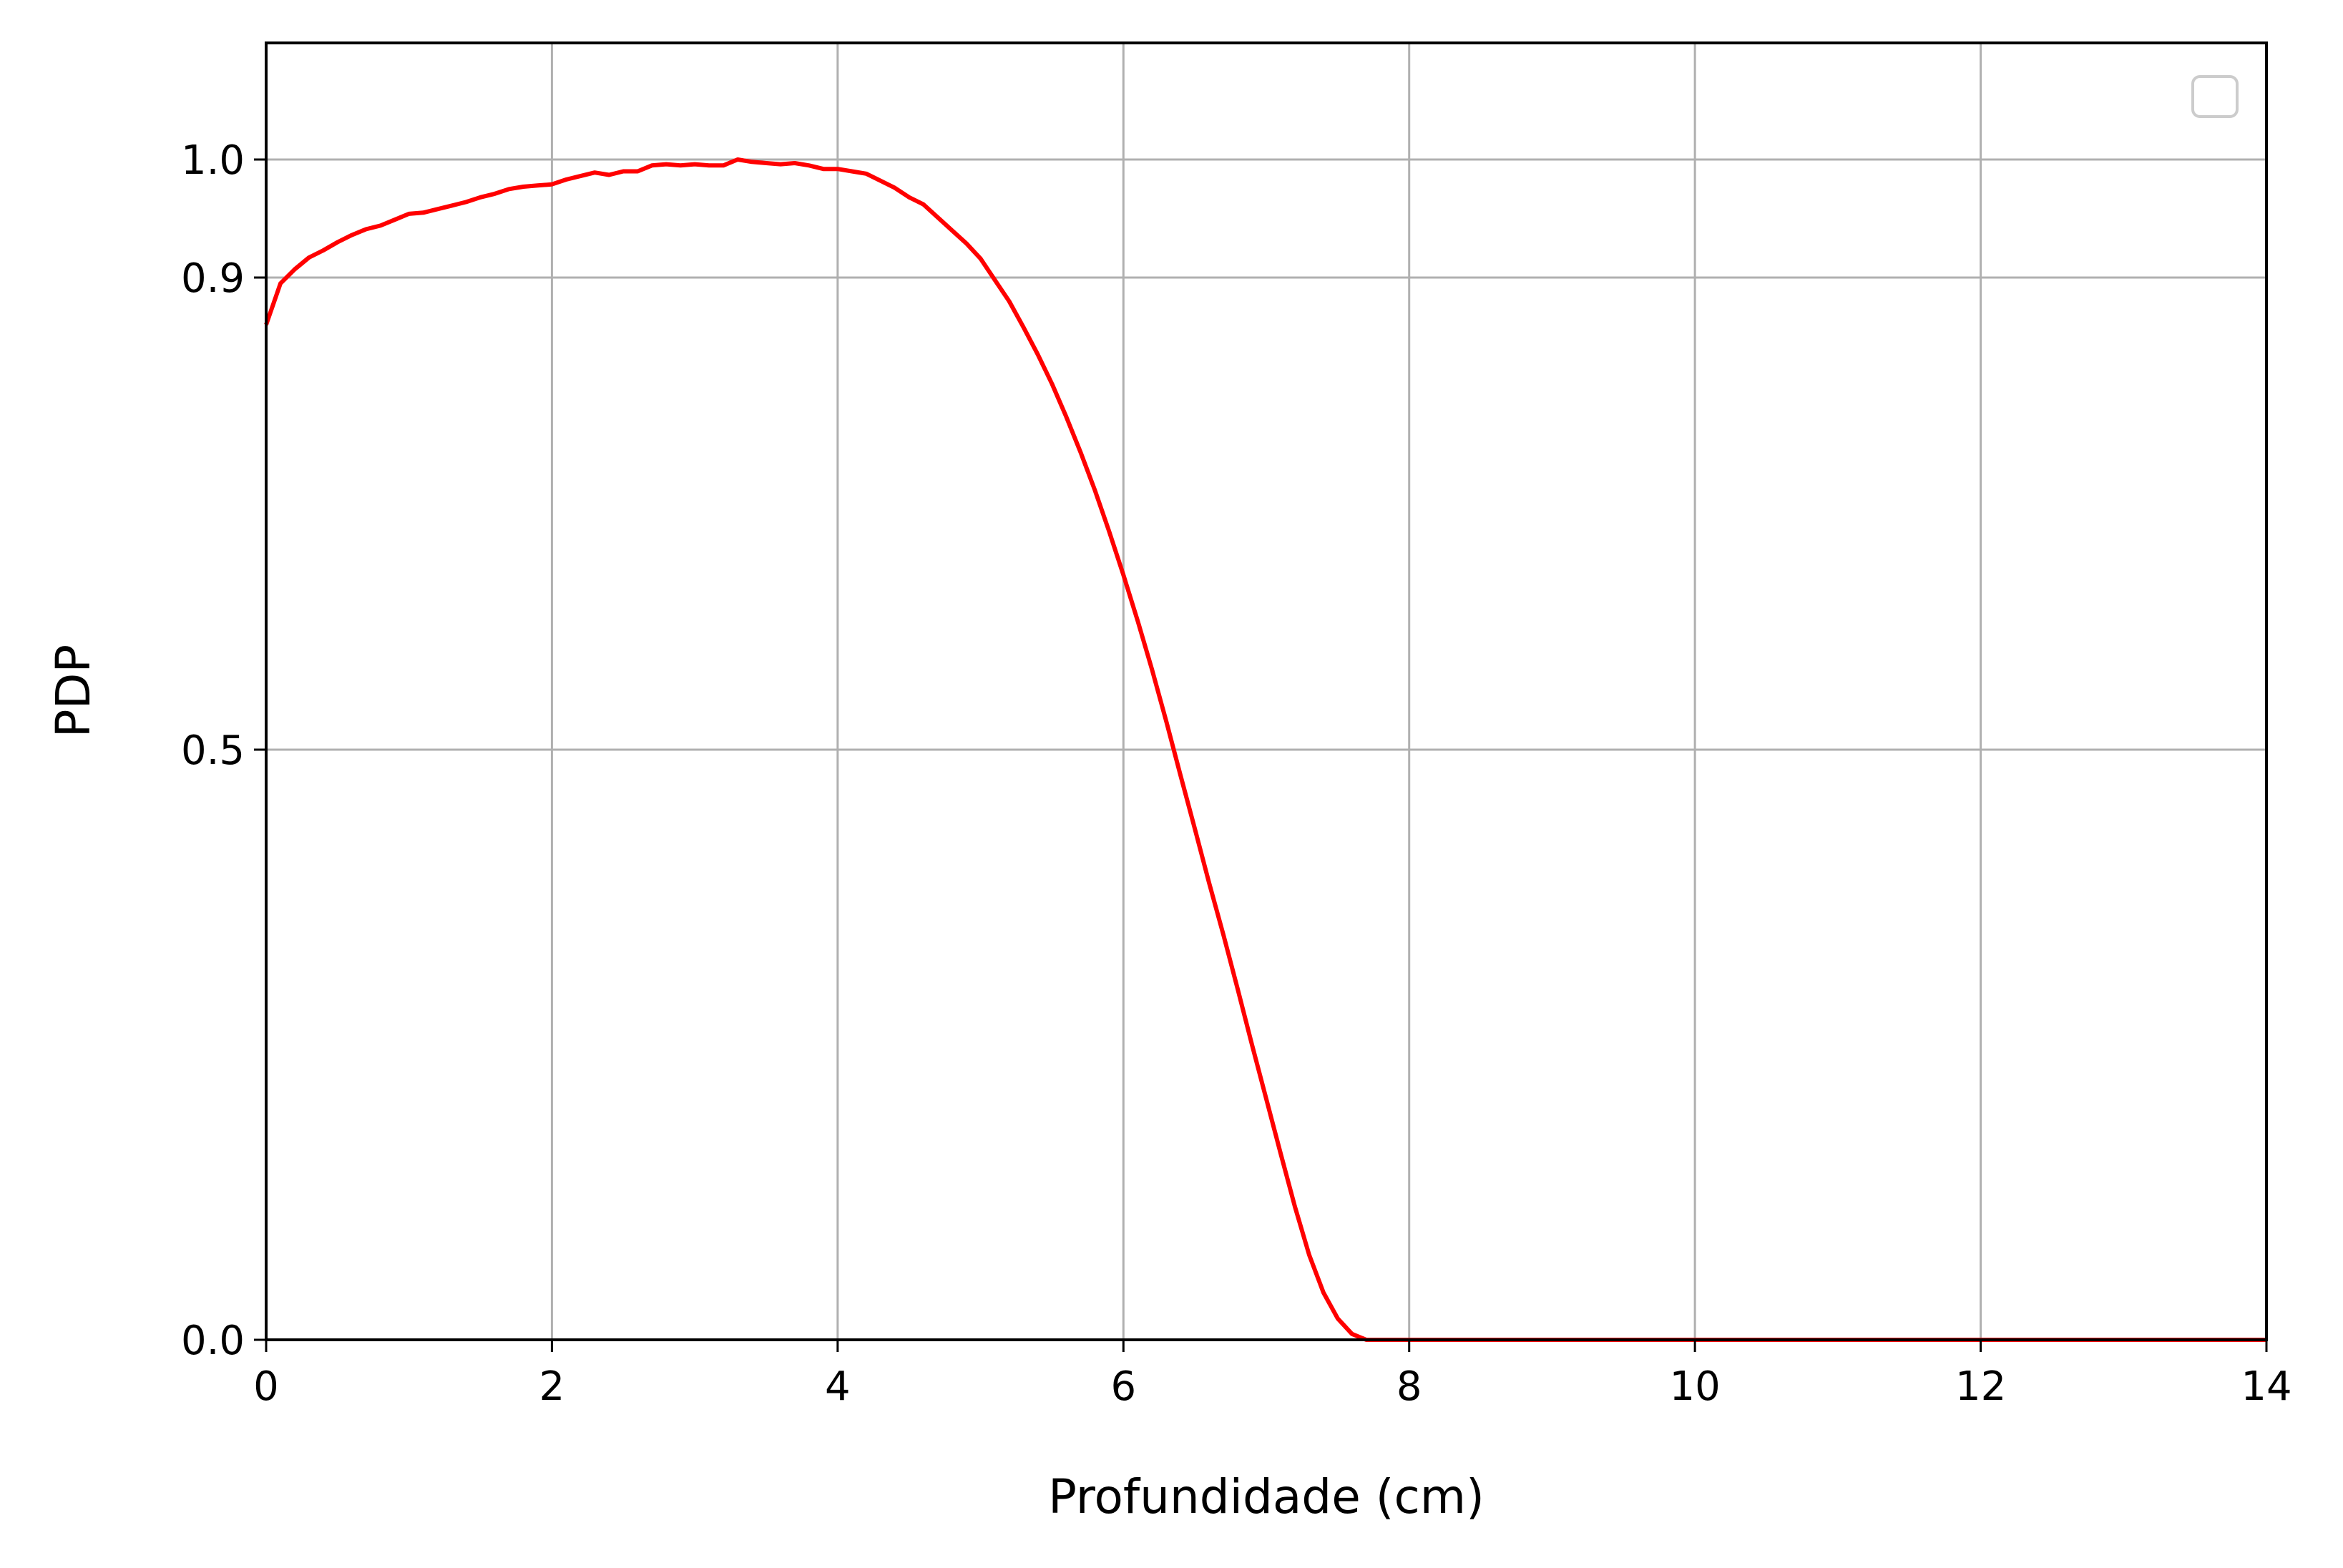  I want to click on x-tick-label: 6, so click(1123, 1387).